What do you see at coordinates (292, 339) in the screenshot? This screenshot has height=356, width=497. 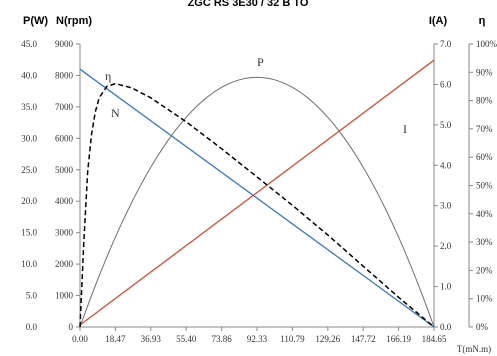 I see `x-tick-label: 110.79` at bounding box center [292, 339].